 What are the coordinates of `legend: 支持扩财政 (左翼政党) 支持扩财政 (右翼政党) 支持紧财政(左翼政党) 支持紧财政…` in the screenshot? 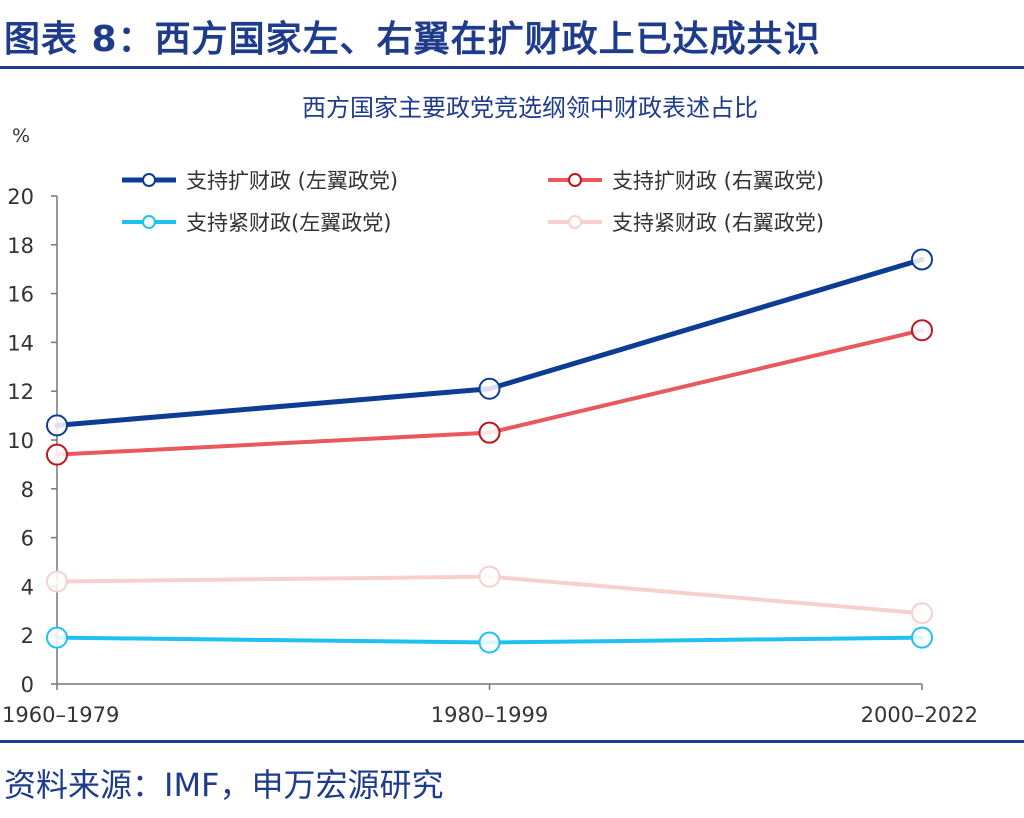 It's located at (473, 202).